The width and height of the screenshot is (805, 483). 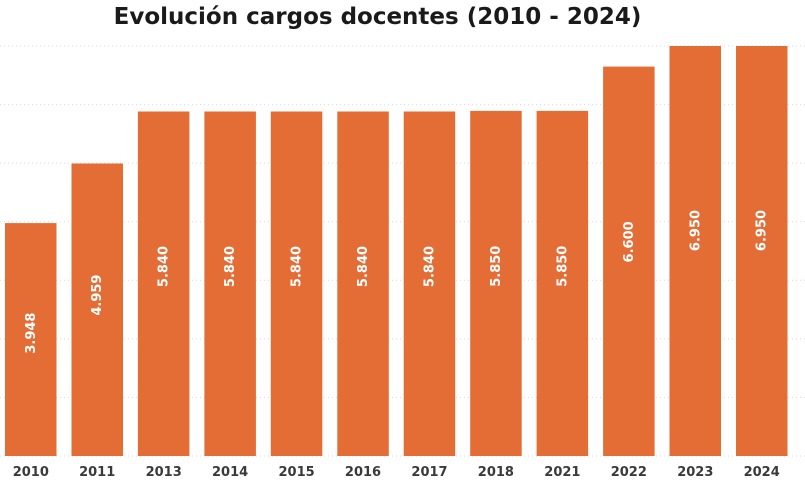 I want to click on bar-value-label: 3.948, so click(x=31, y=333).